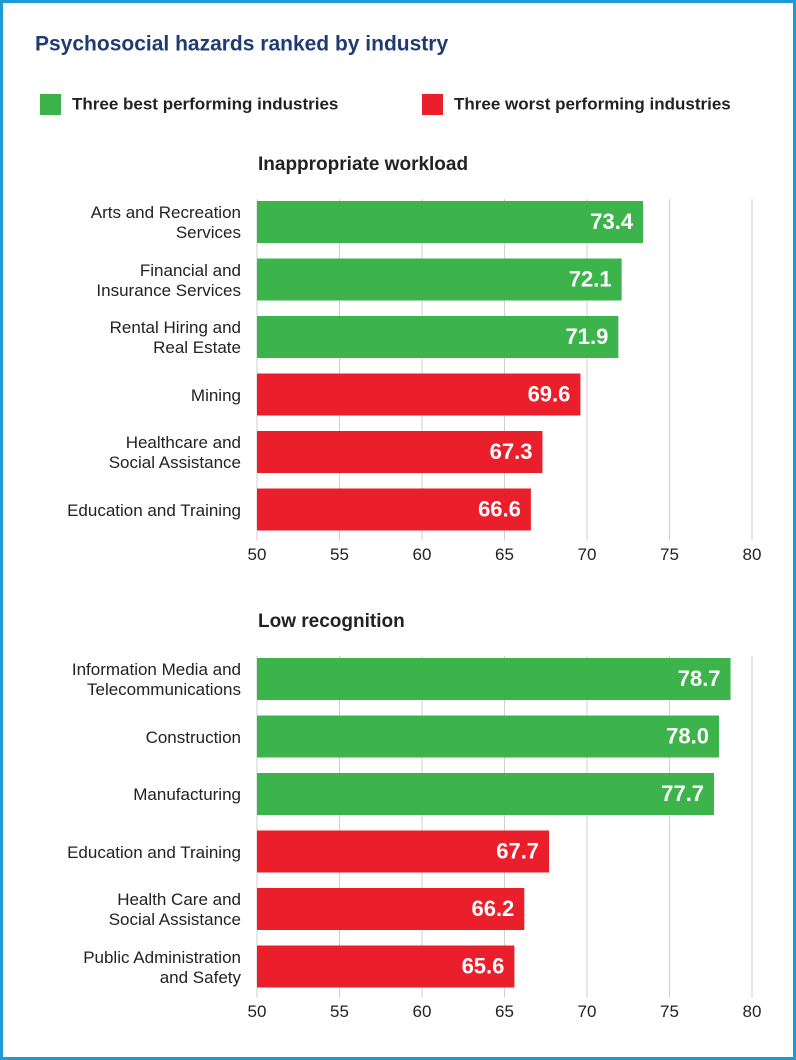 This screenshot has width=796, height=1060. I want to click on page-title: Psychosocial hazards ranked by industry, so click(241, 44).